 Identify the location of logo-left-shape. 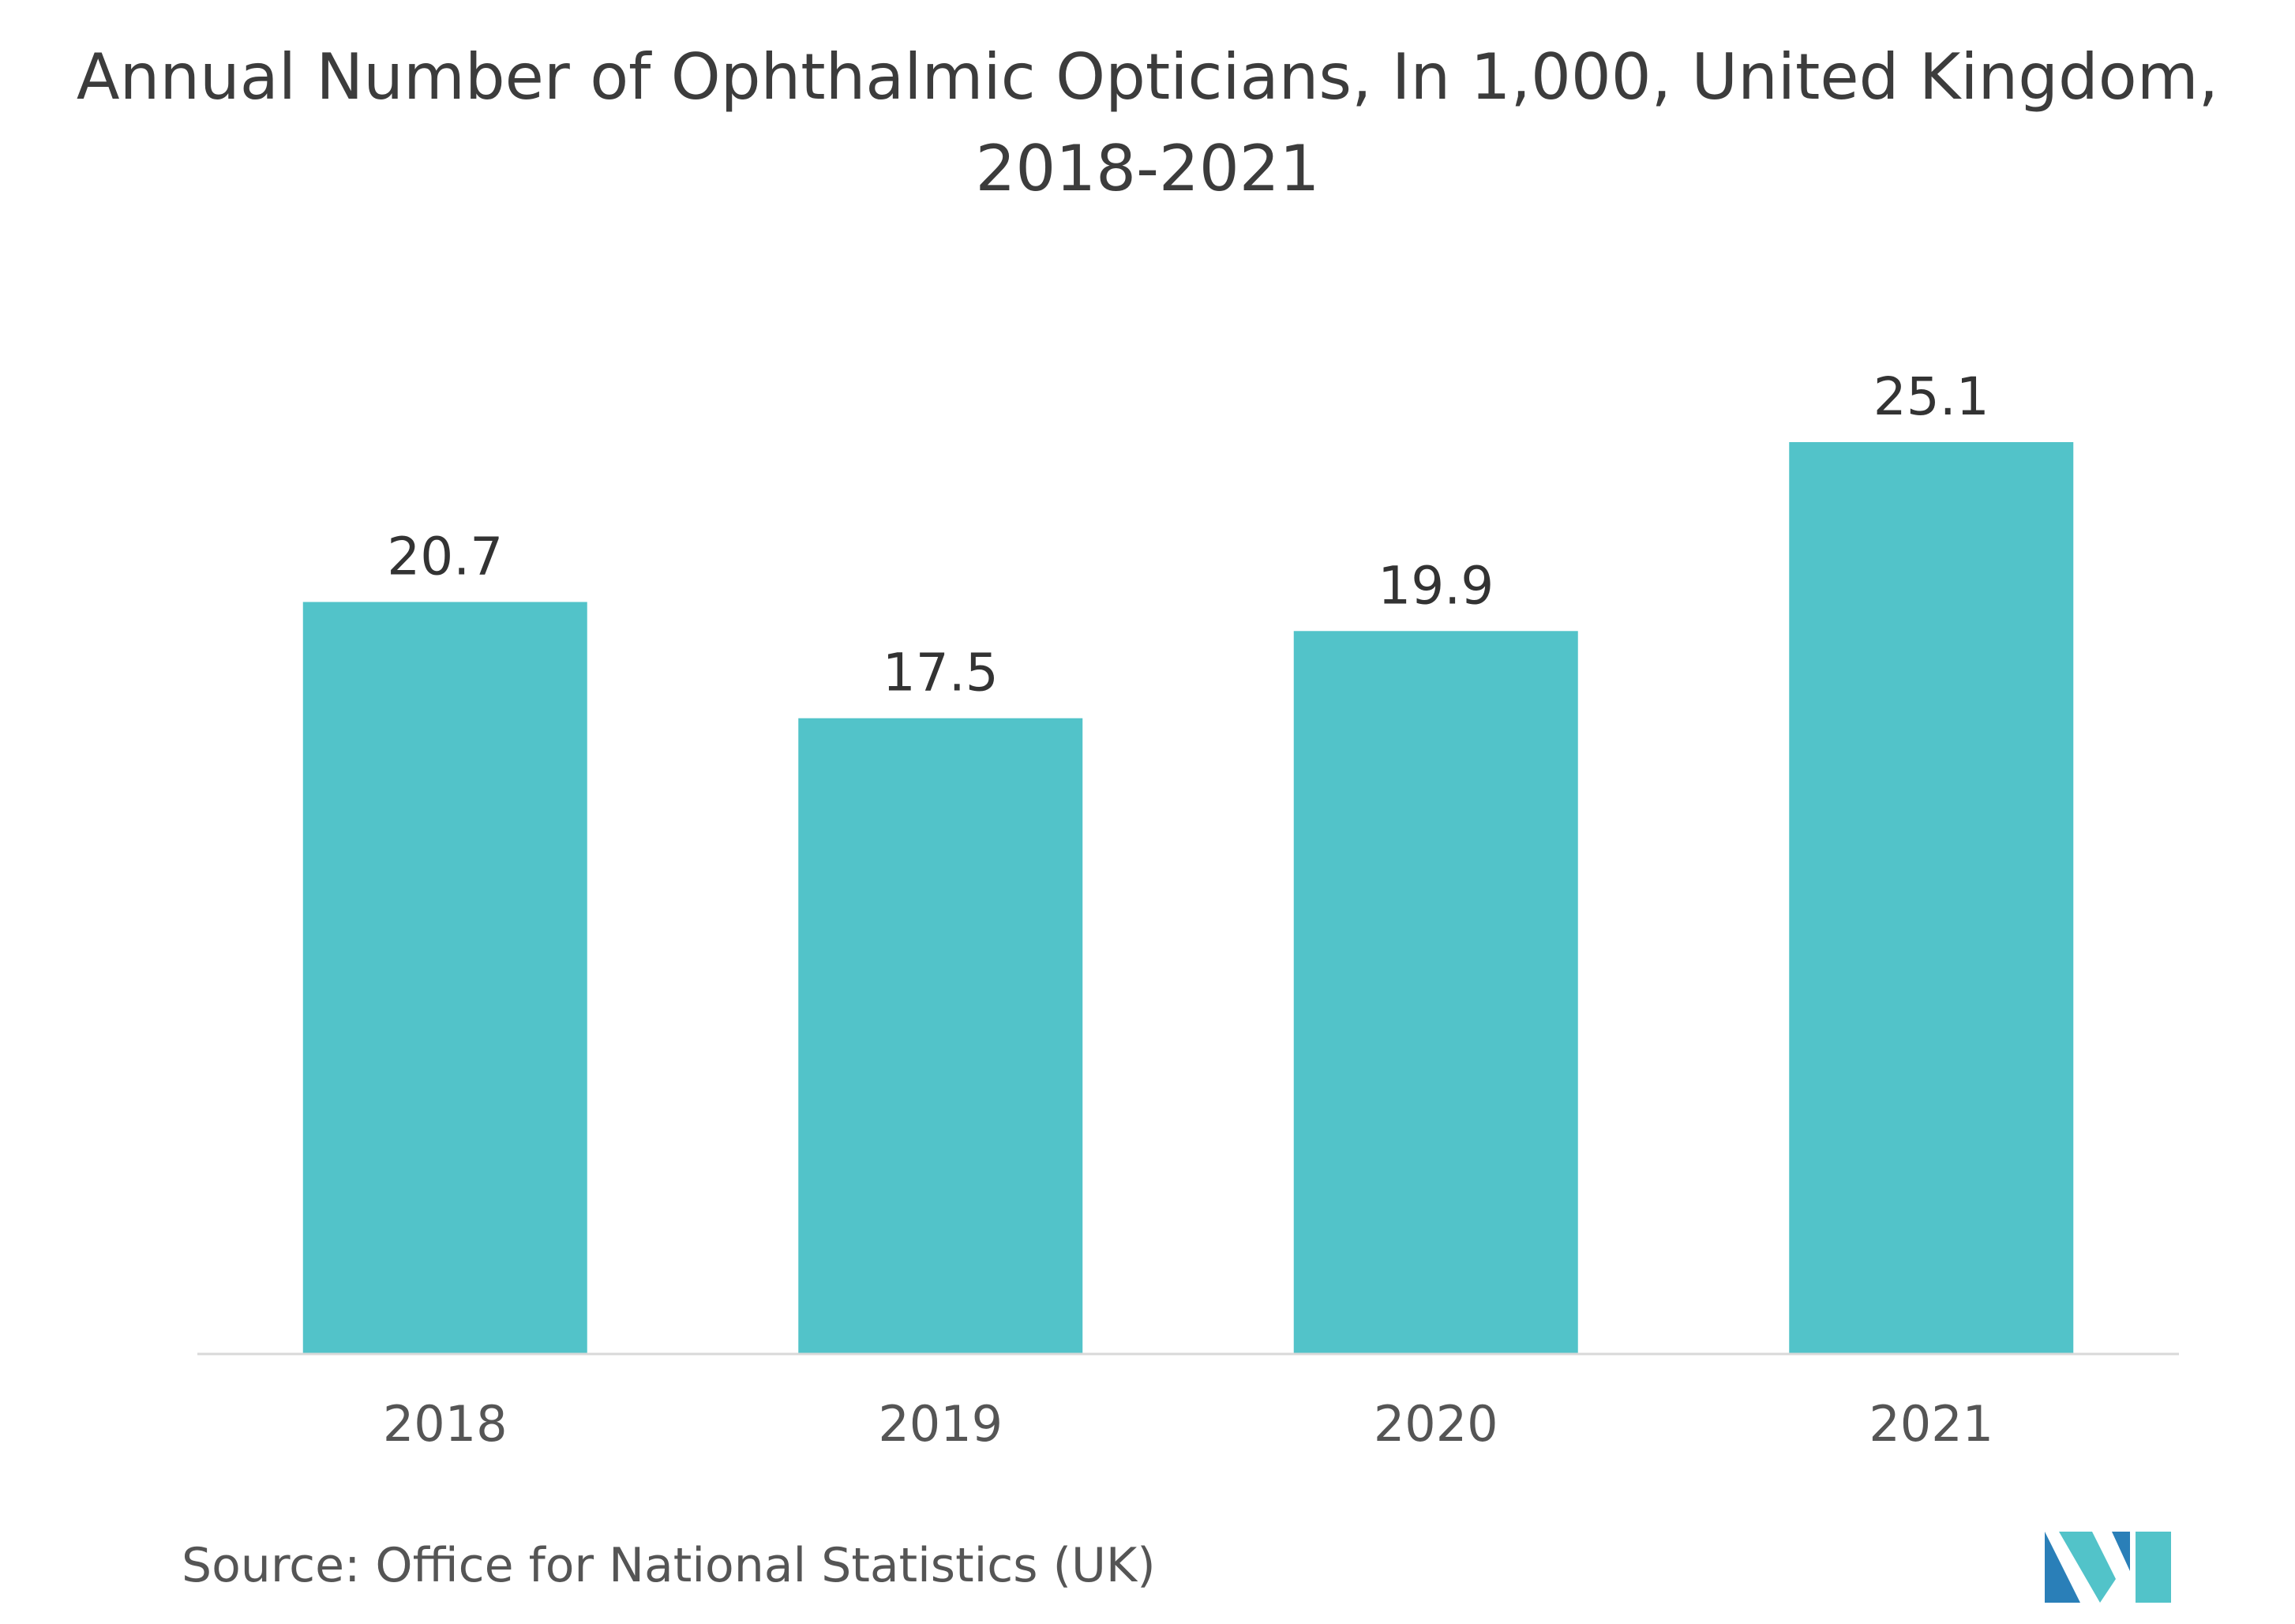
(2062, 1567).